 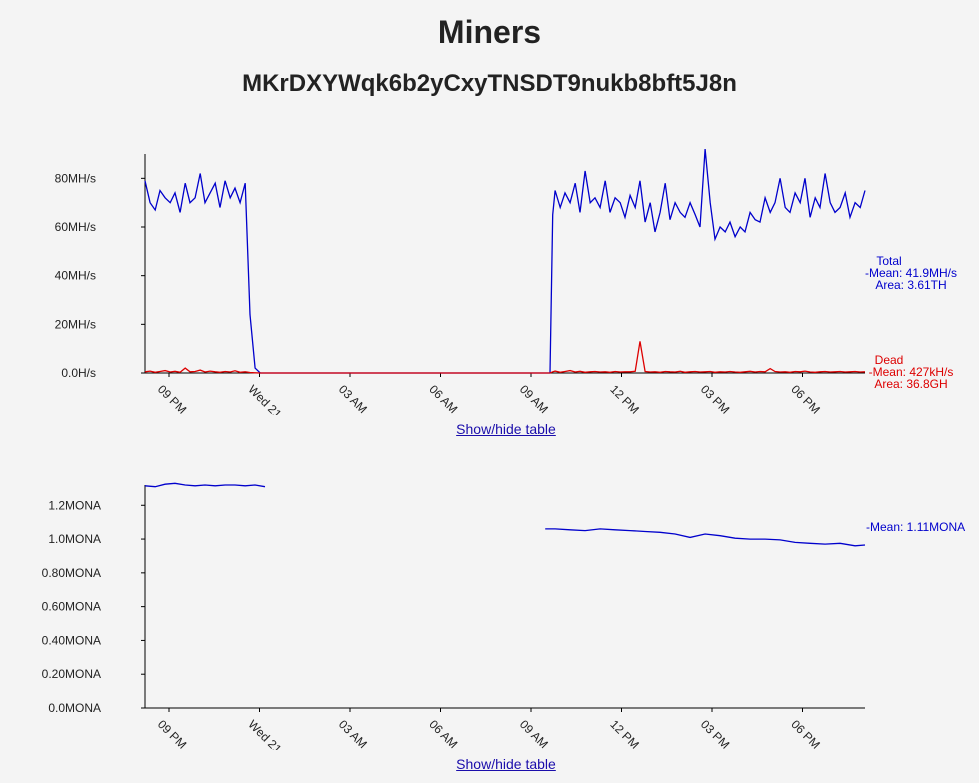 I want to click on y-tick-label: 20MH/s, so click(x=75, y=324).